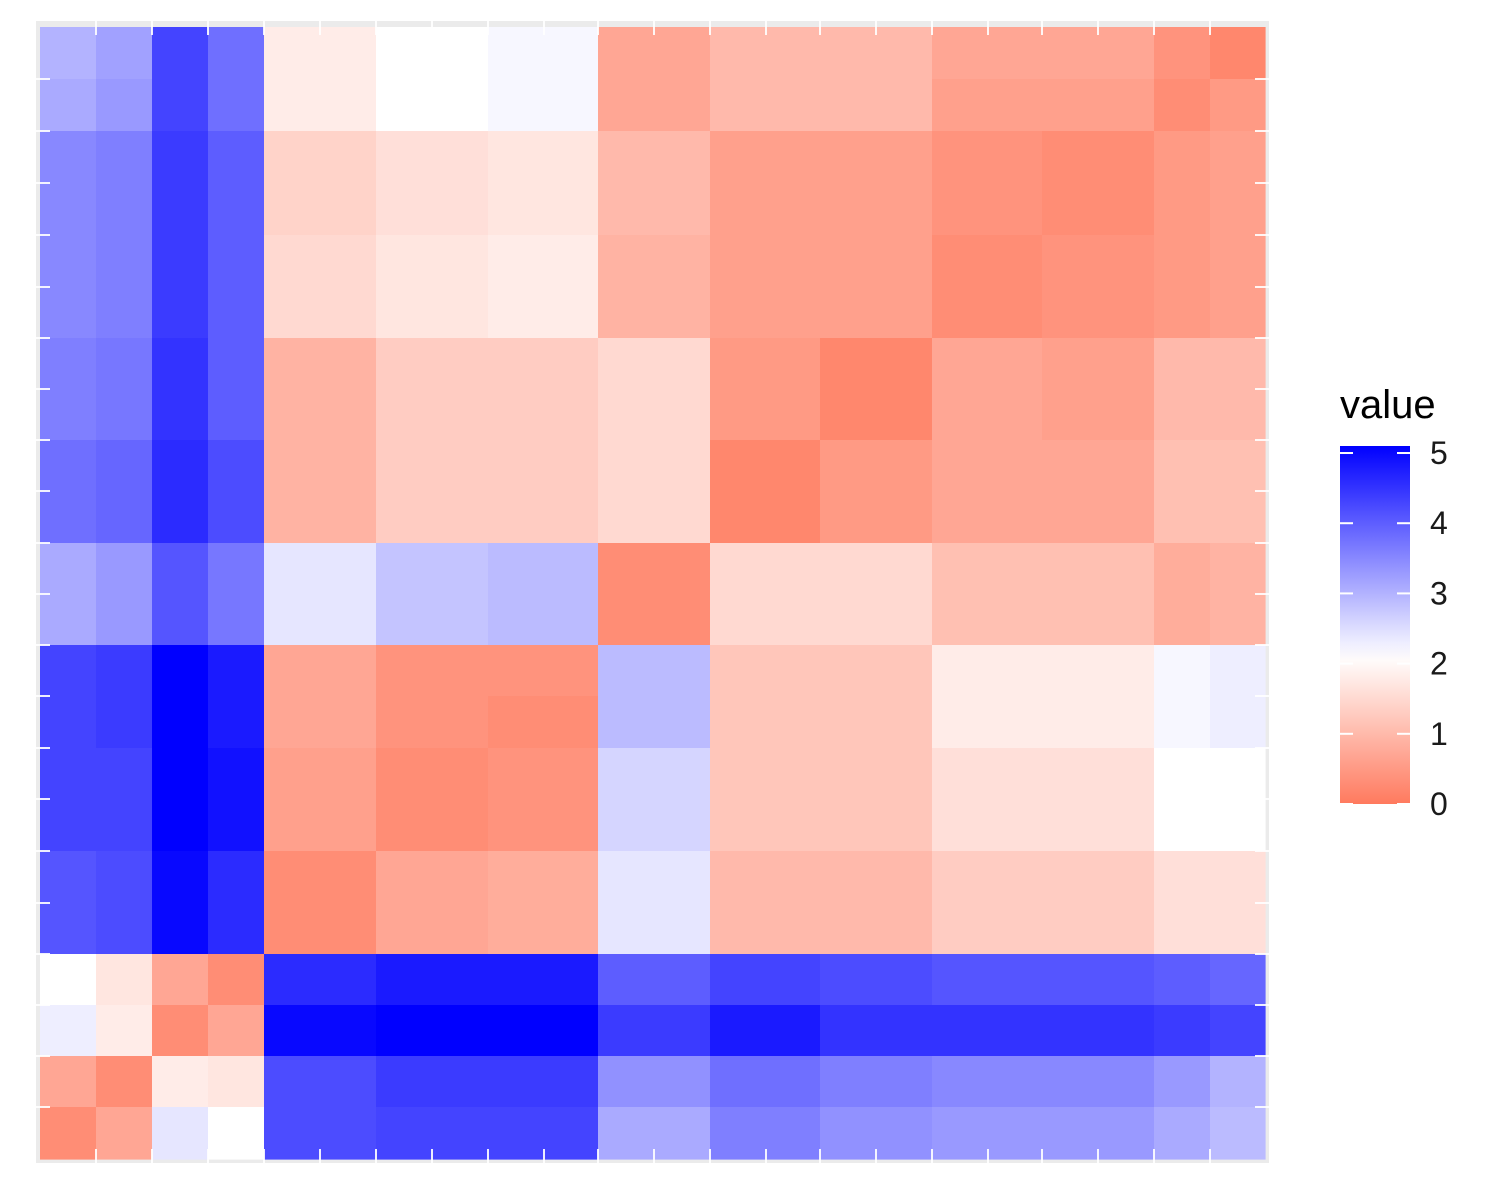 The height and width of the screenshot is (1199, 1500). I want to click on legend-tick-label: 1, so click(1439, 734).